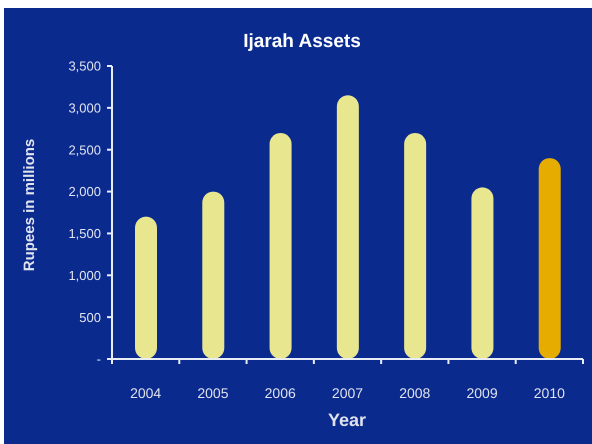 This screenshot has height=444, width=592. Describe the element at coordinates (415, 393) in the screenshot. I see `x-tick-label: 2008` at that location.